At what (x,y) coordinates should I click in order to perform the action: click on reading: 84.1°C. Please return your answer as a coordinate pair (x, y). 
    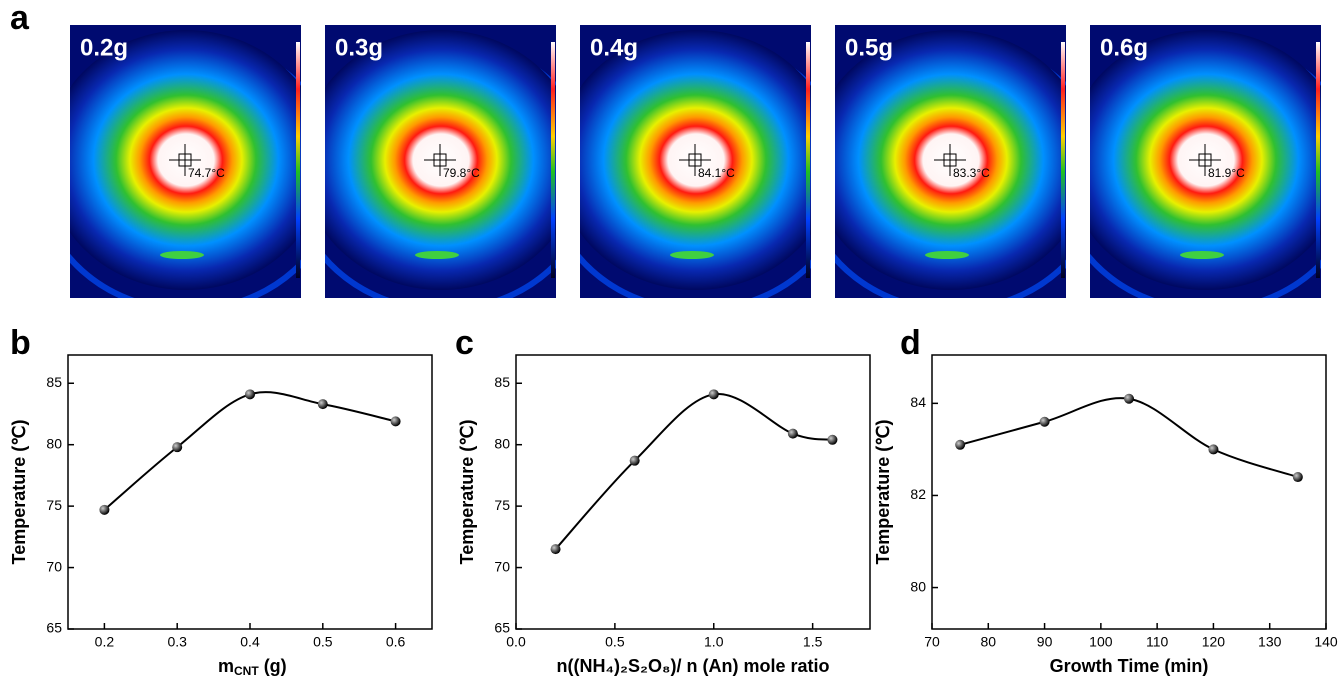
    Looking at the image, I should click on (716, 173).